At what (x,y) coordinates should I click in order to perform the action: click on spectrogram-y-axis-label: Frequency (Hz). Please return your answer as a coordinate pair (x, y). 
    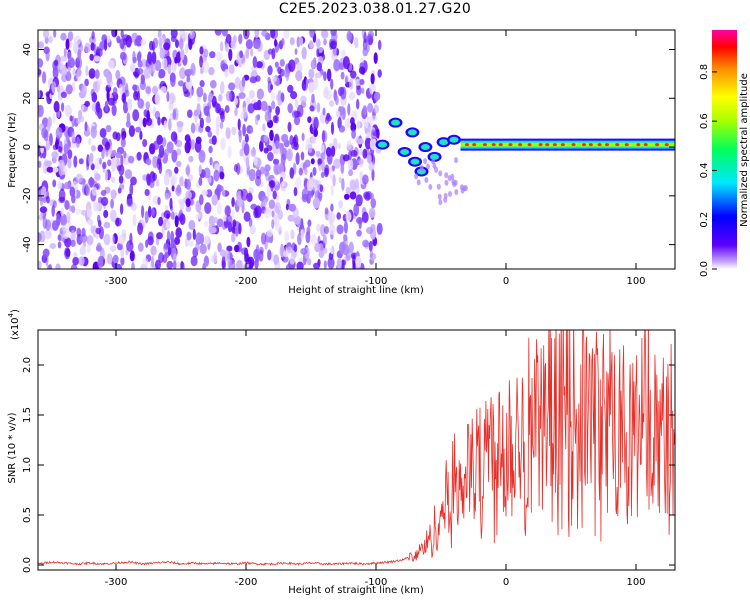
    Looking at the image, I should click on (12, 150).